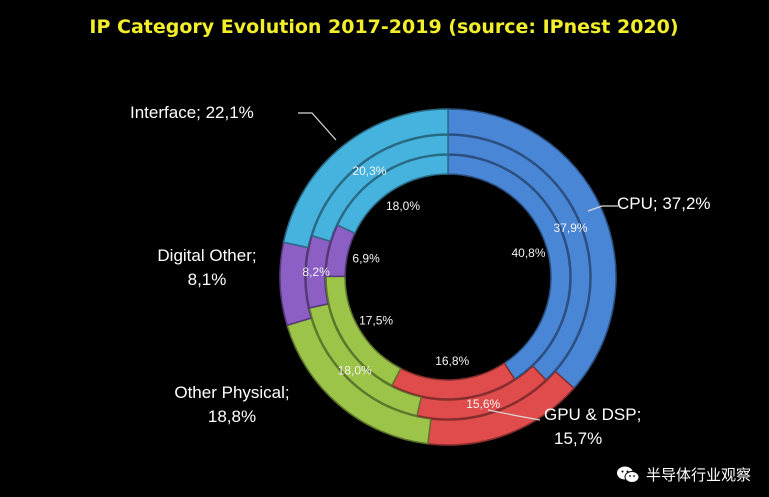 Image resolution: width=769 pixels, height=497 pixels. What do you see at coordinates (231, 392) in the screenshot?
I see `outer-label-other-physical-name: Other Physical;` at bounding box center [231, 392].